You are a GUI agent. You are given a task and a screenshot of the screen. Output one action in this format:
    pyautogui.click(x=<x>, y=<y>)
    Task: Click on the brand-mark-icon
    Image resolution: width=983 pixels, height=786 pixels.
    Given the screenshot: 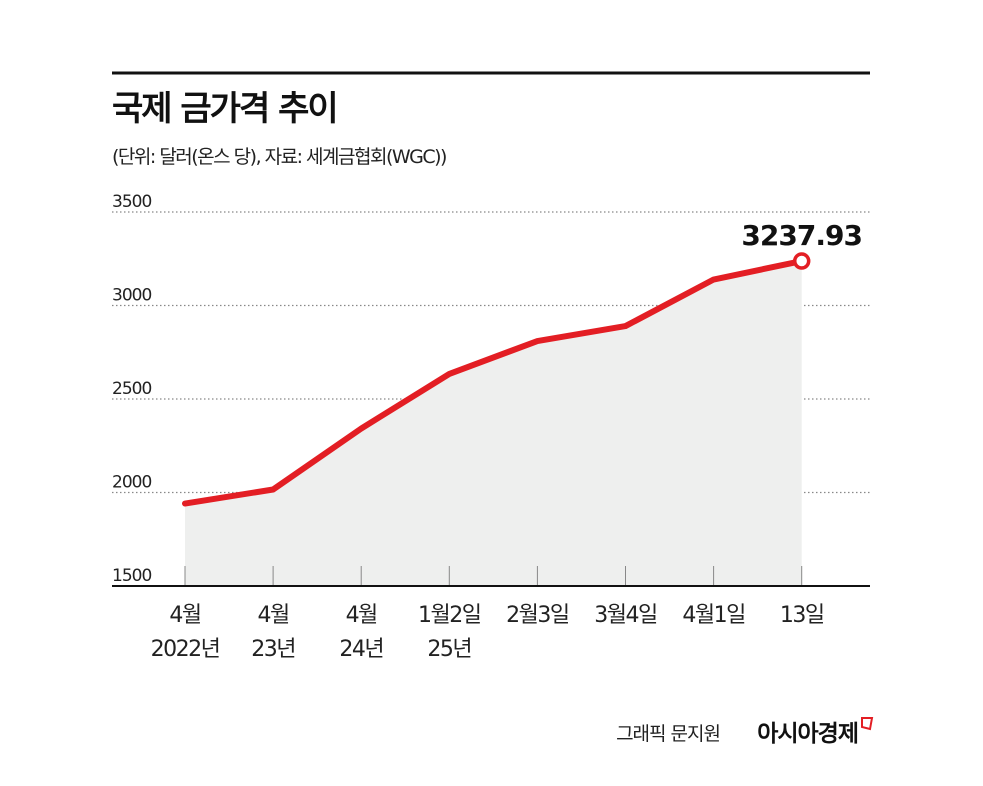 What is the action you would take?
    pyautogui.click(x=867, y=724)
    